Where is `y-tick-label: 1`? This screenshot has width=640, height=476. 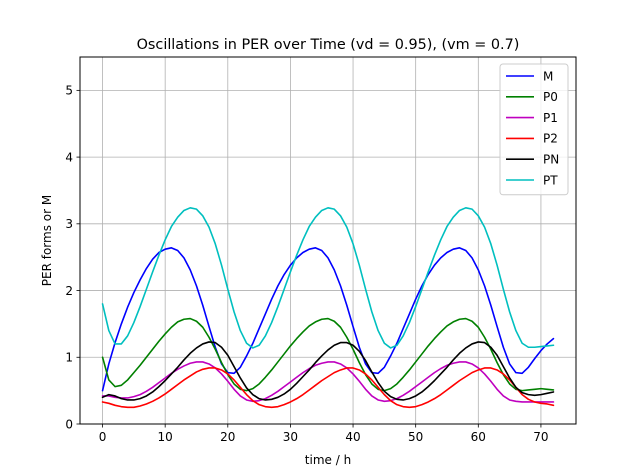
y-tick-label: 1 is located at coordinates (69, 358).